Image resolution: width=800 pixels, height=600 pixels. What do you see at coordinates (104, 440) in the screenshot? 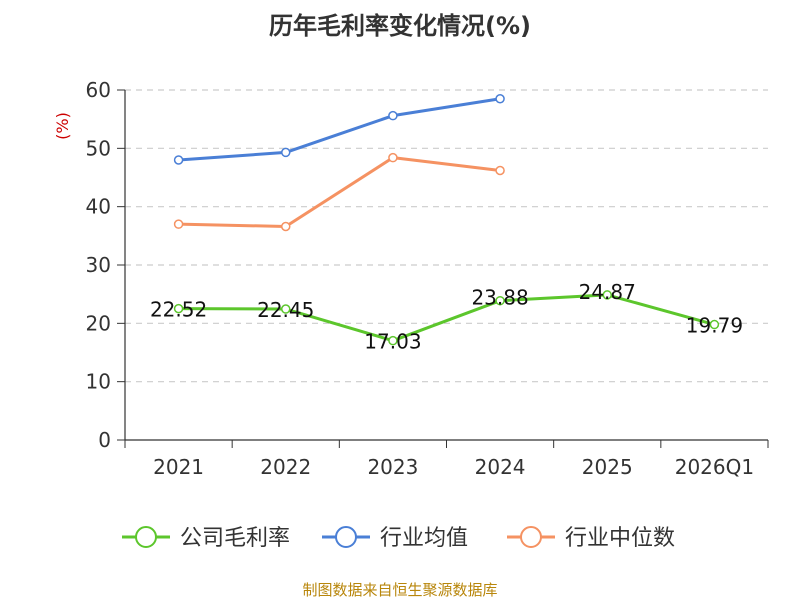
I see `y-tick-label: 0` at bounding box center [104, 440].